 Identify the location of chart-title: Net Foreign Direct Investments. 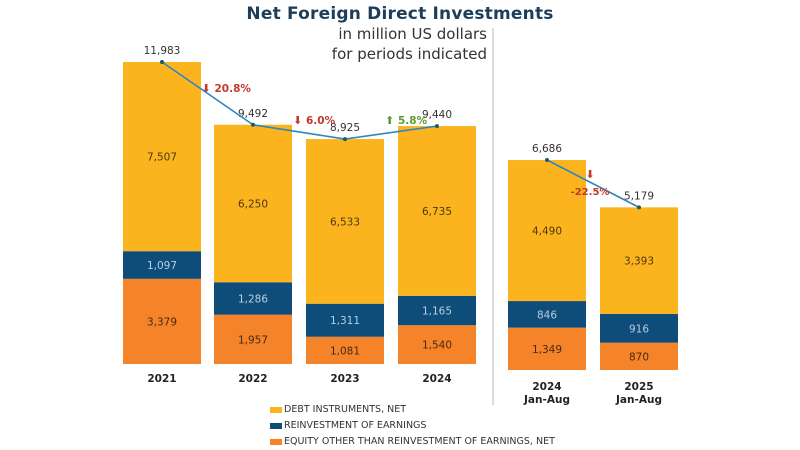
(400, 14).